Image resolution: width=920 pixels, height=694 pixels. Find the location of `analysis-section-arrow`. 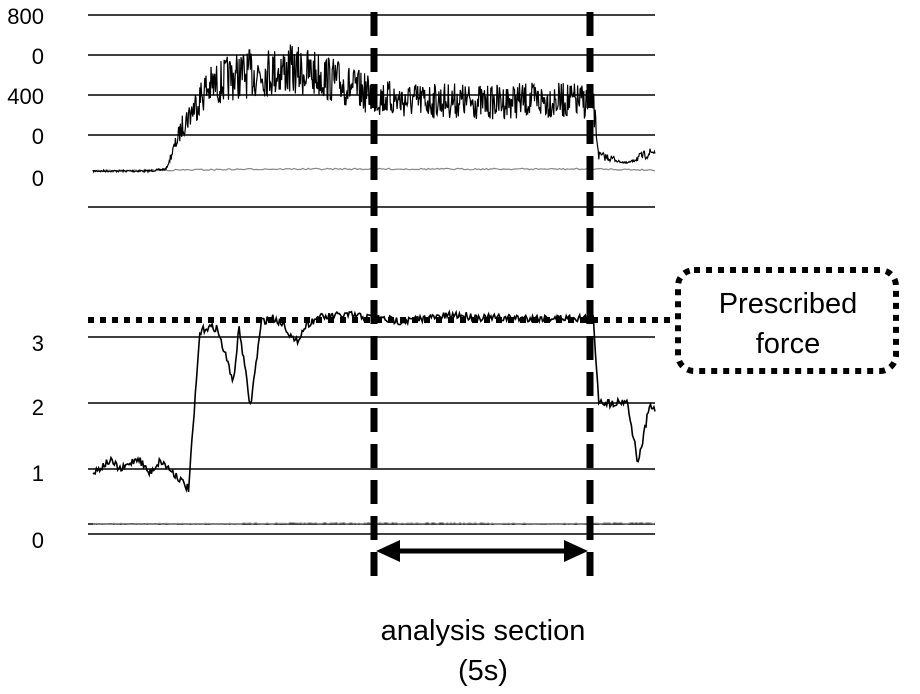

analysis-section-arrow is located at coordinates (482, 551).